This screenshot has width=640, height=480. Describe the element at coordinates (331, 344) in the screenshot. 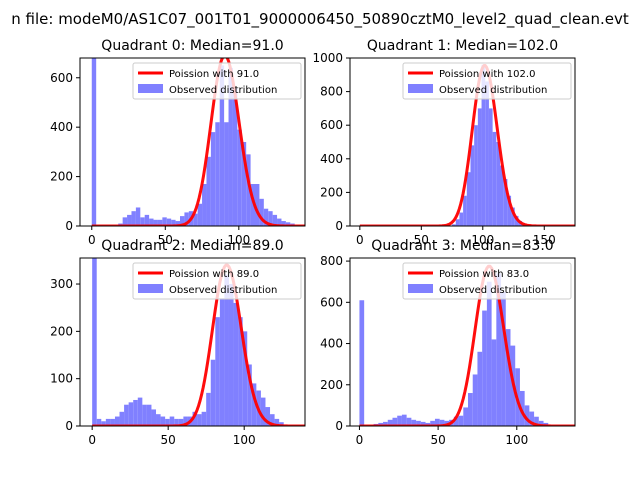

I see `y-tick-label-3-2: 400` at that location.